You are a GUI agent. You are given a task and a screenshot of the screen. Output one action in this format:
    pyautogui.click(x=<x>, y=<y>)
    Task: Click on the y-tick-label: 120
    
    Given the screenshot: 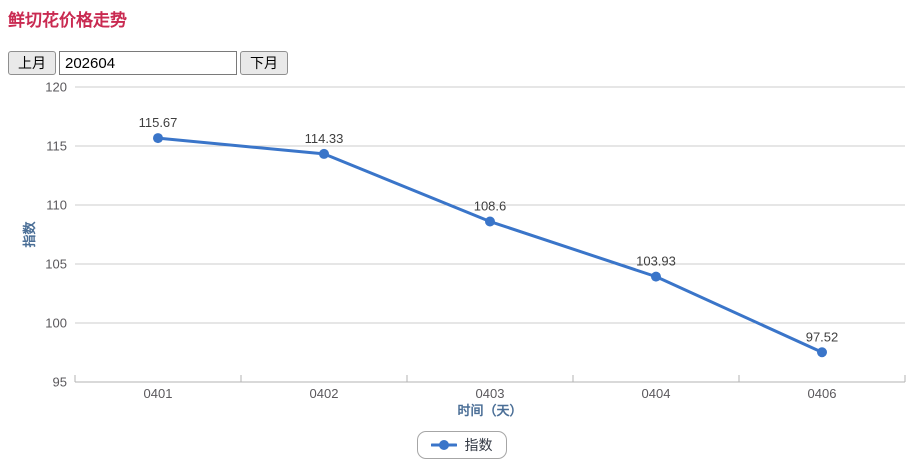 What is the action you would take?
    pyautogui.click(x=56, y=87)
    